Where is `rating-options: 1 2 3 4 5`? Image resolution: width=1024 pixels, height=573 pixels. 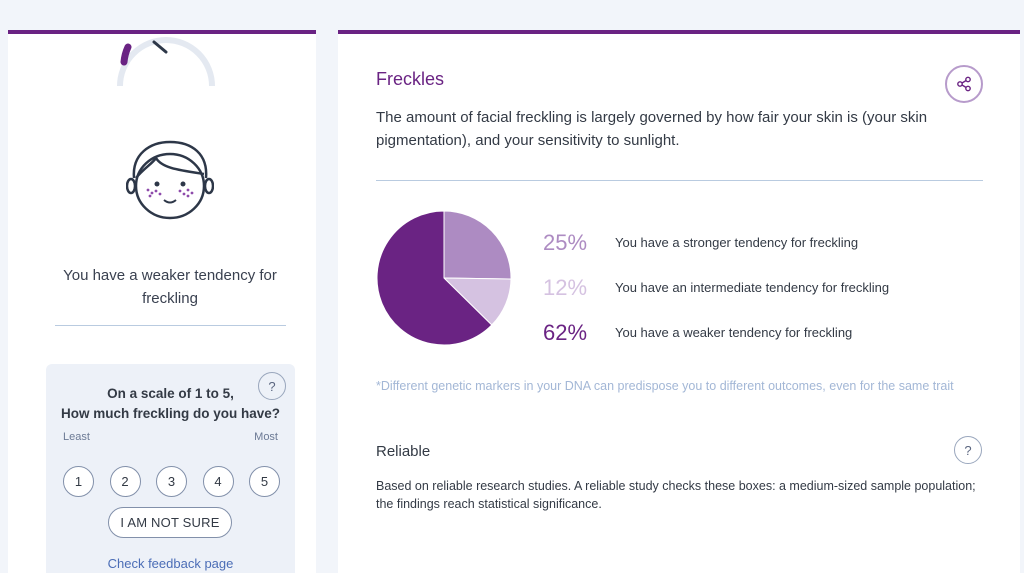 rating-options: 1 2 3 4 5 is located at coordinates (171, 481).